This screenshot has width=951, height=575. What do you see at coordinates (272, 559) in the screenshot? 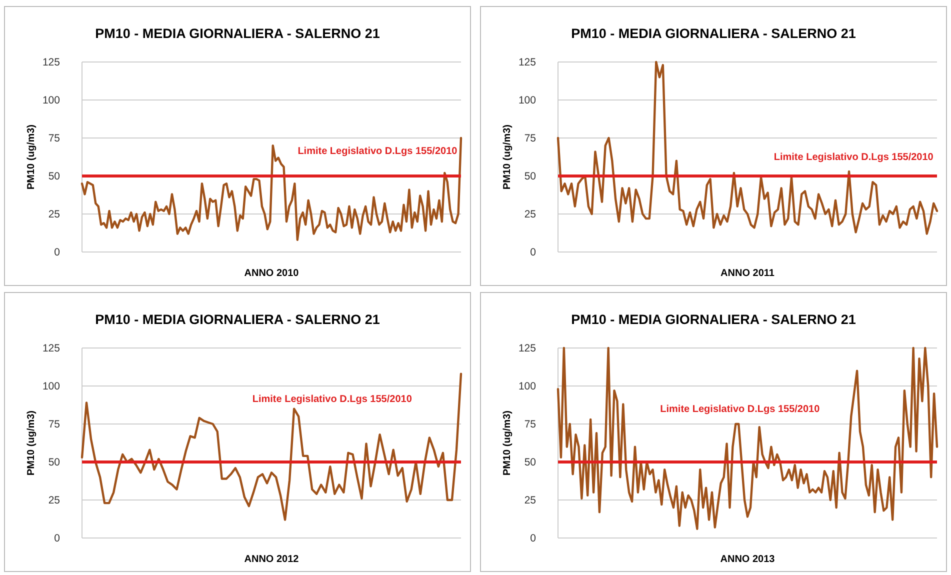
I see `x-axis-title: ANNO 2012` at bounding box center [272, 559].